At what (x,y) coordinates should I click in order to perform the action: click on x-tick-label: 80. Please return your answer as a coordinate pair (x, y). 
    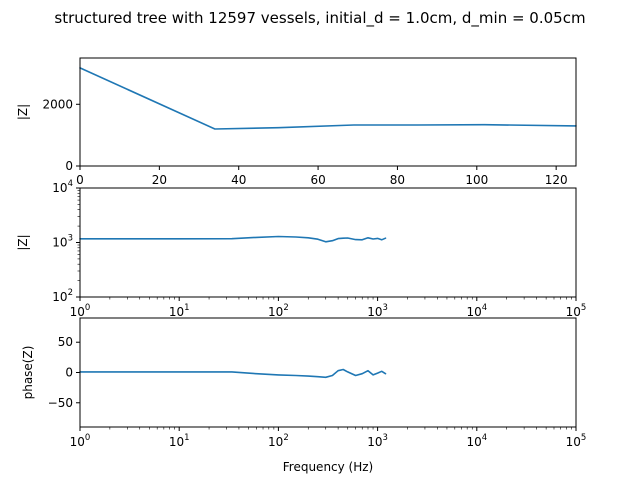
    Looking at the image, I should click on (397, 180).